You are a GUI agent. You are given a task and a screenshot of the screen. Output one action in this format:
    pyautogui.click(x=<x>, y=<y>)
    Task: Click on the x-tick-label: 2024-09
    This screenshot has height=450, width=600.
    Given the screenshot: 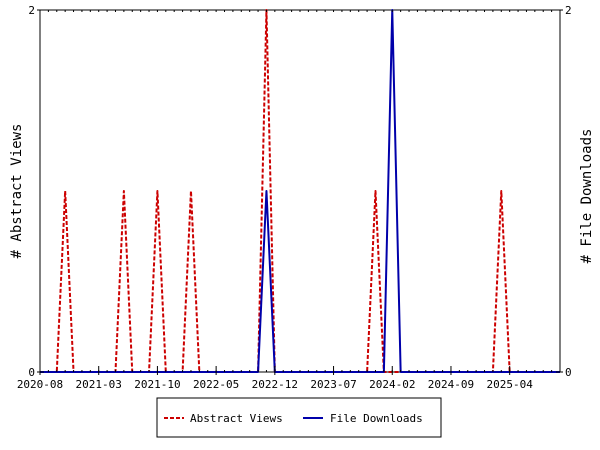 What is the action you would take?
    pyautogui.click(x=451, y=384)
    